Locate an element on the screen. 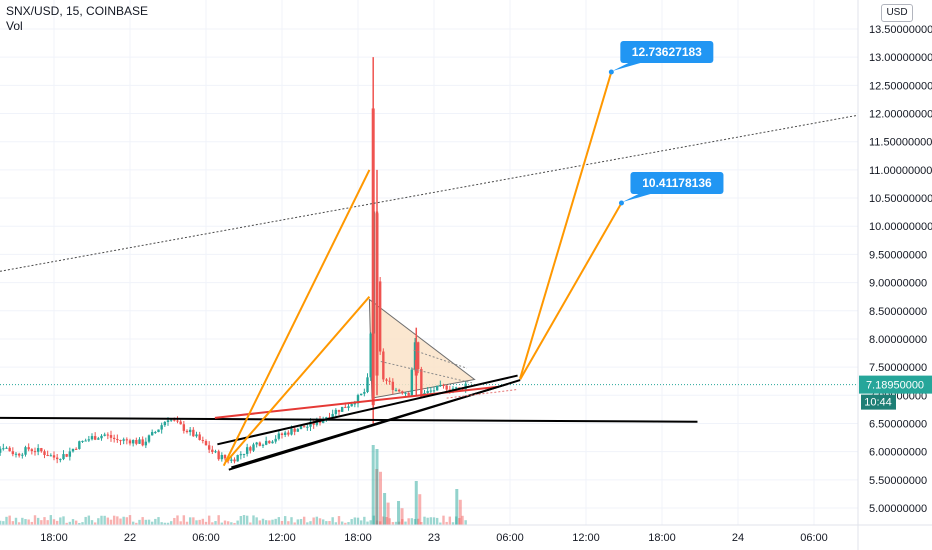 This screenshot has height=550, width=932. time-tick-label: 06:00 is located at coordinates (510, 538).